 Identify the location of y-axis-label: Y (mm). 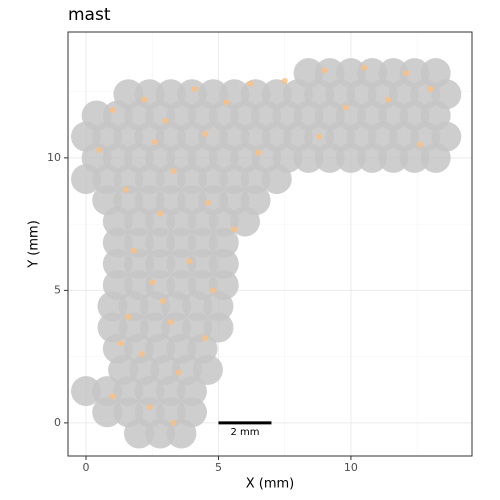
(34, 244).